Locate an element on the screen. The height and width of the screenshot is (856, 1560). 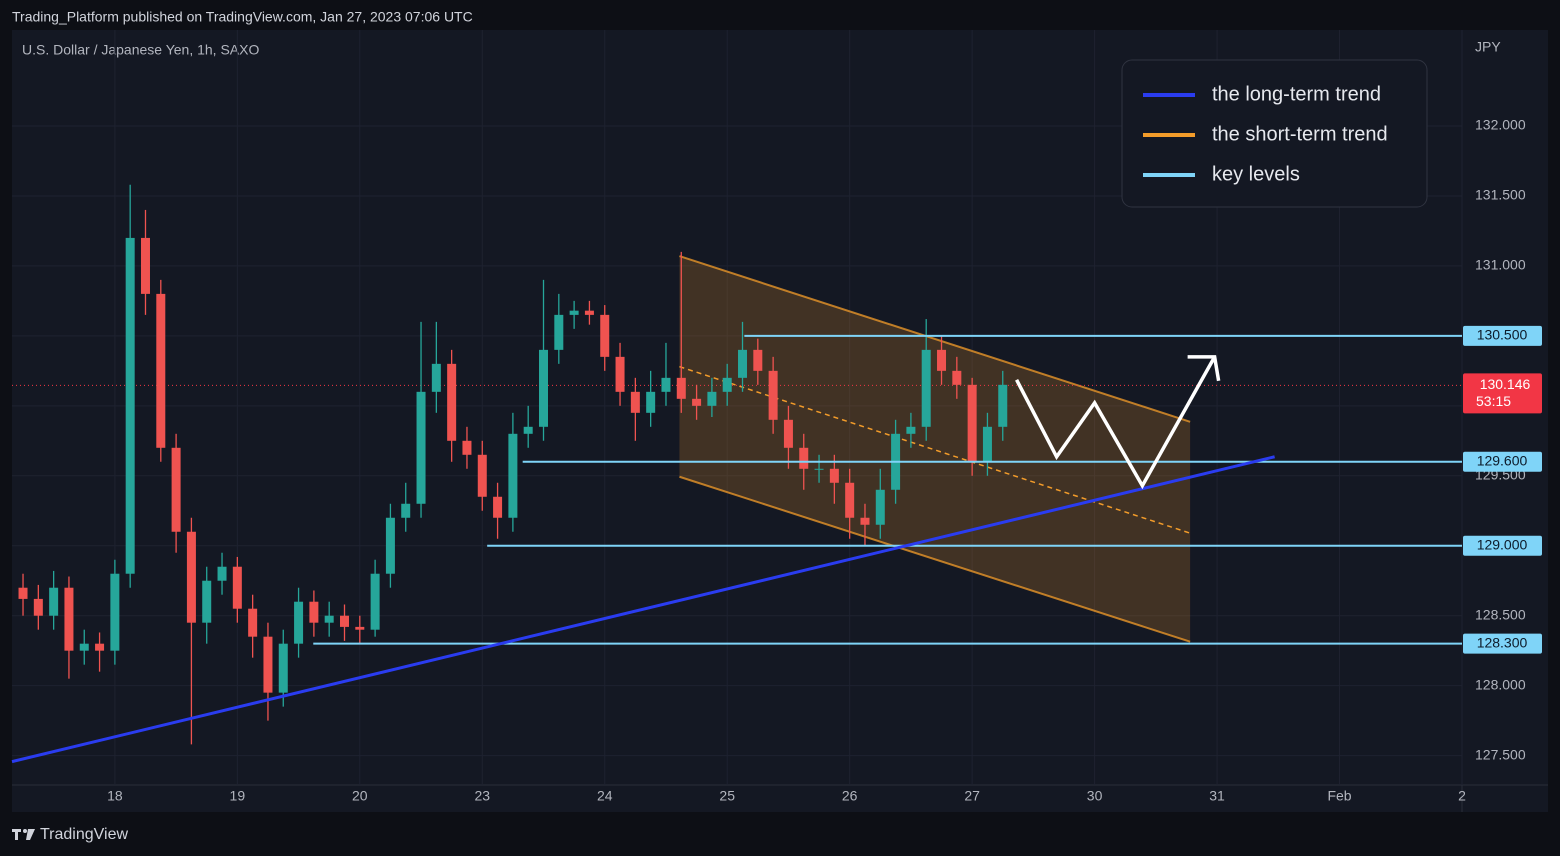
x-tick-label: 27 is located at coordinates (972, 796).